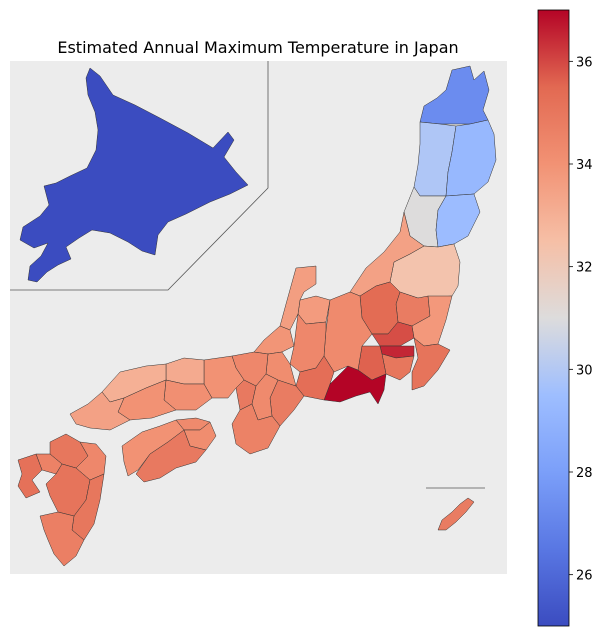 Image resolution: width=605 pixels, height=636 pixels. Describe the element at coordinates (584, 473) in the screenshot. I see `colorbar-tick-label: 28` at that location.